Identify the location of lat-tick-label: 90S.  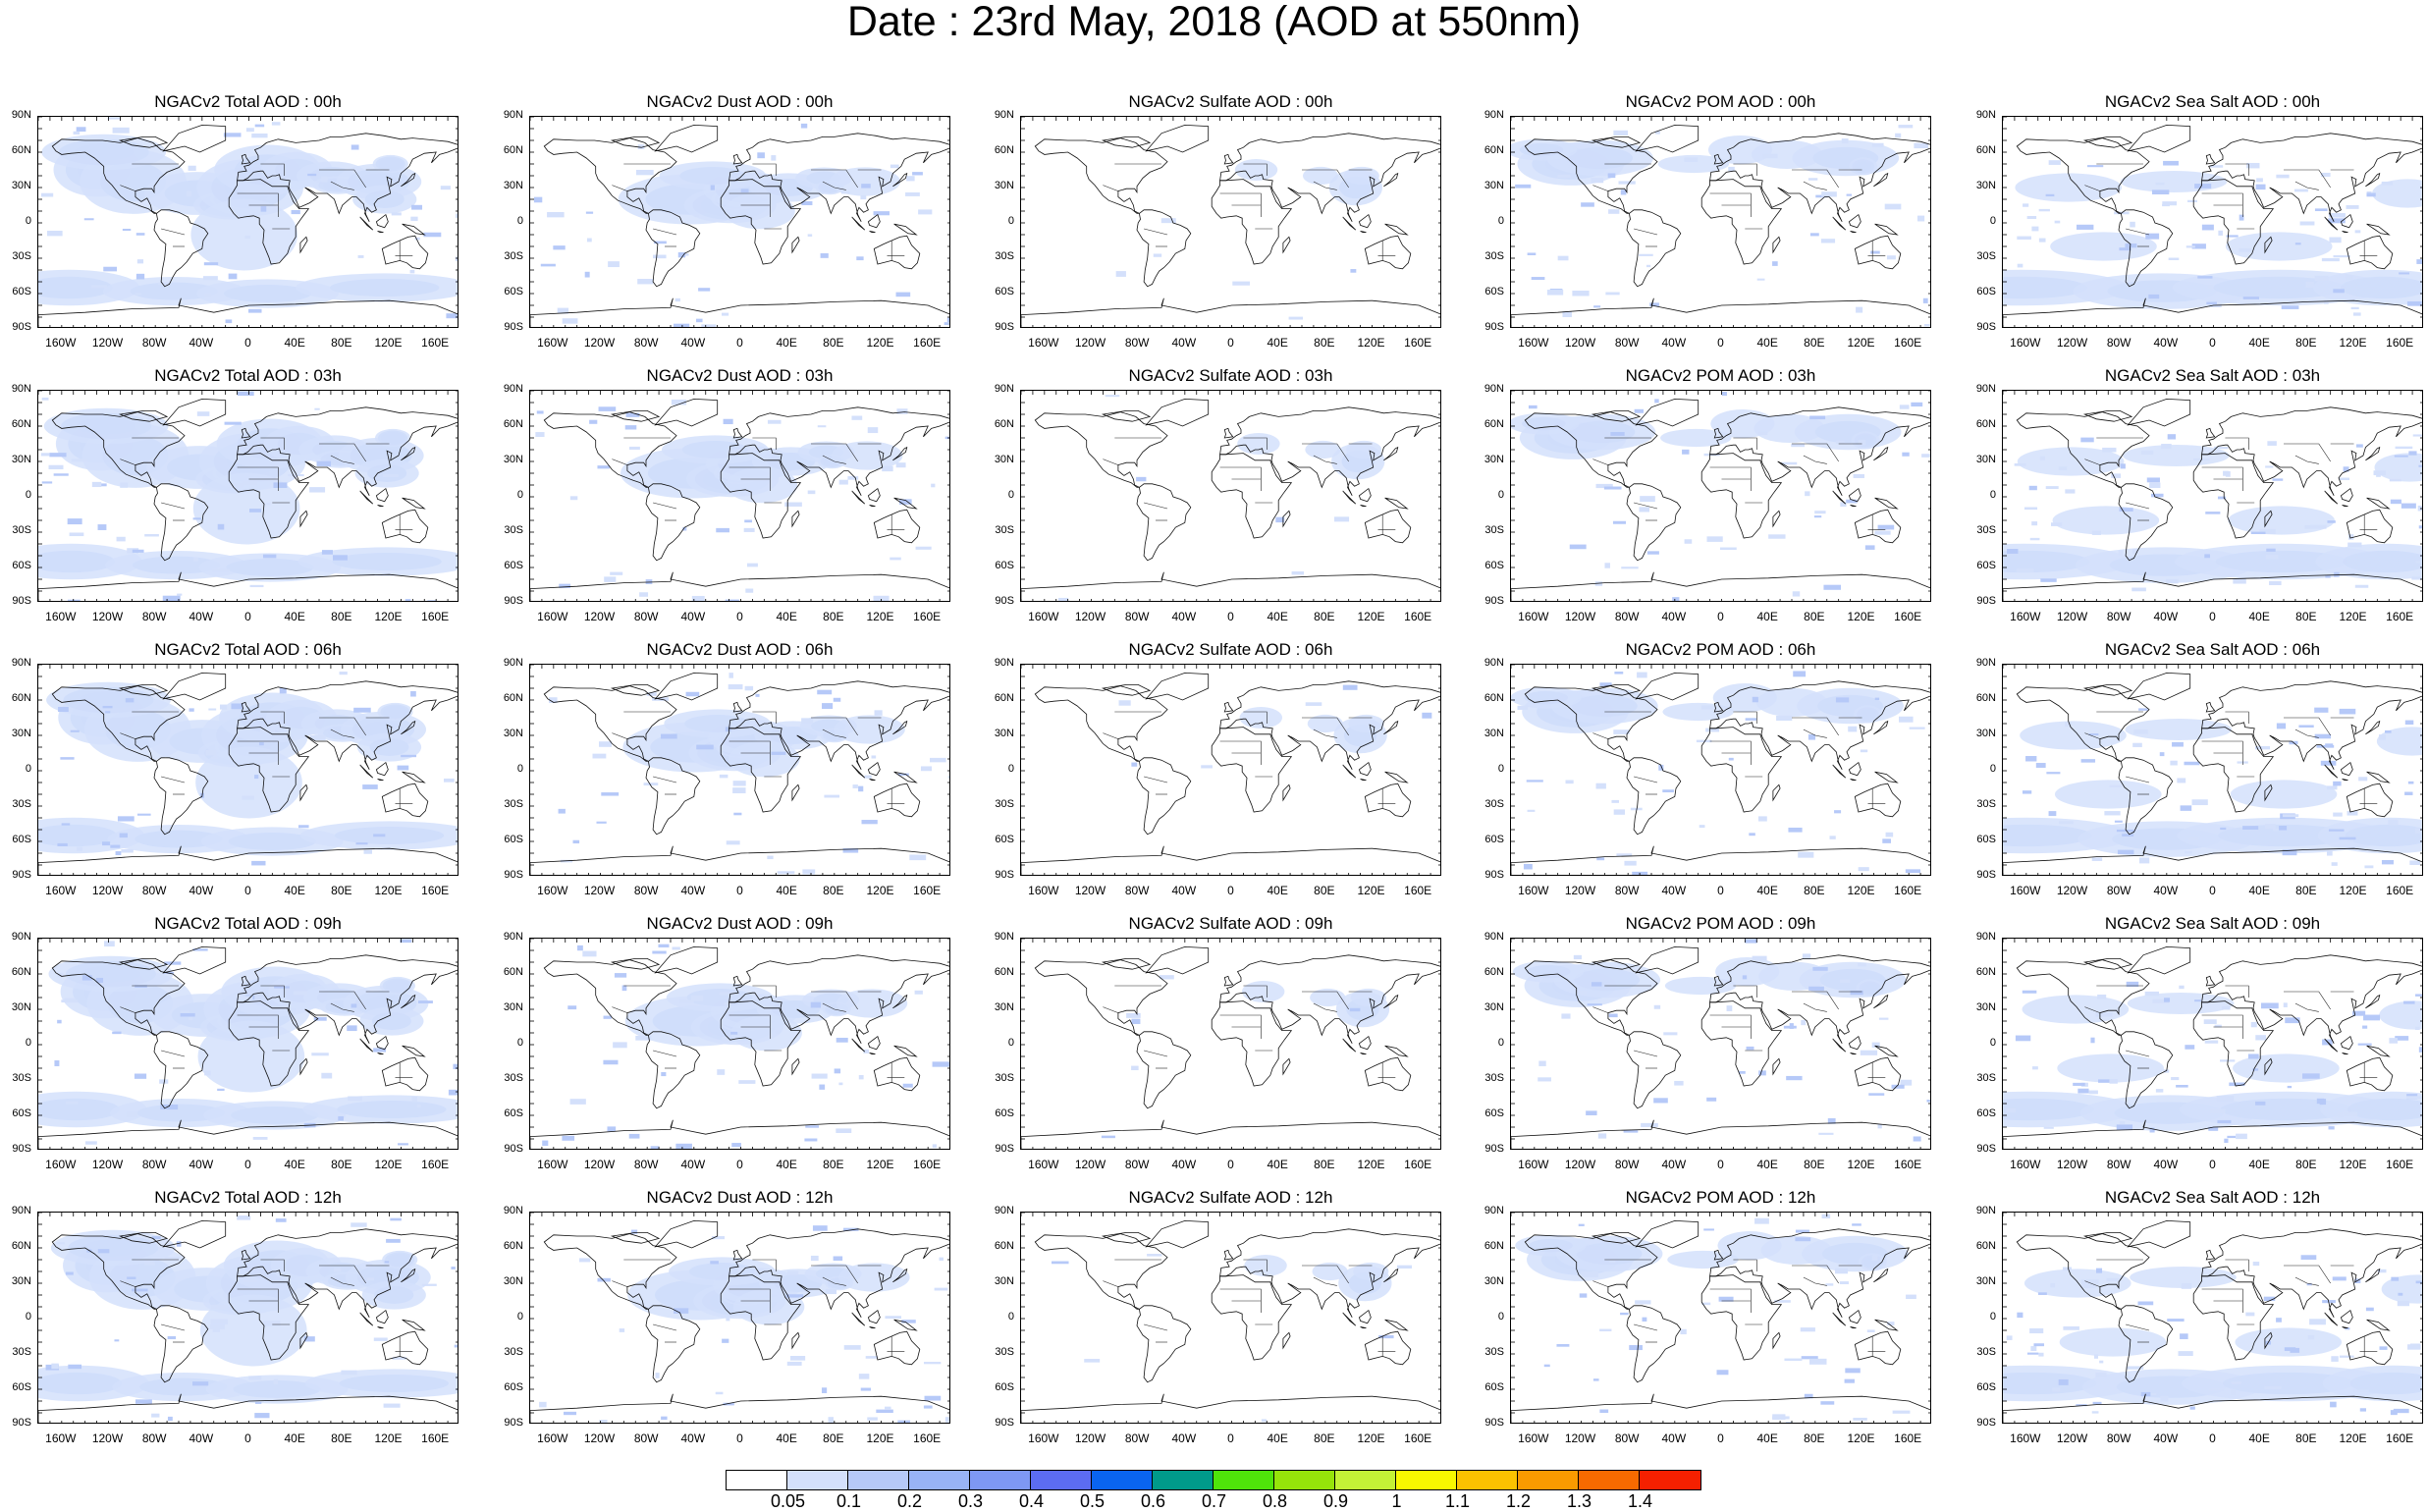
(22, 1423).